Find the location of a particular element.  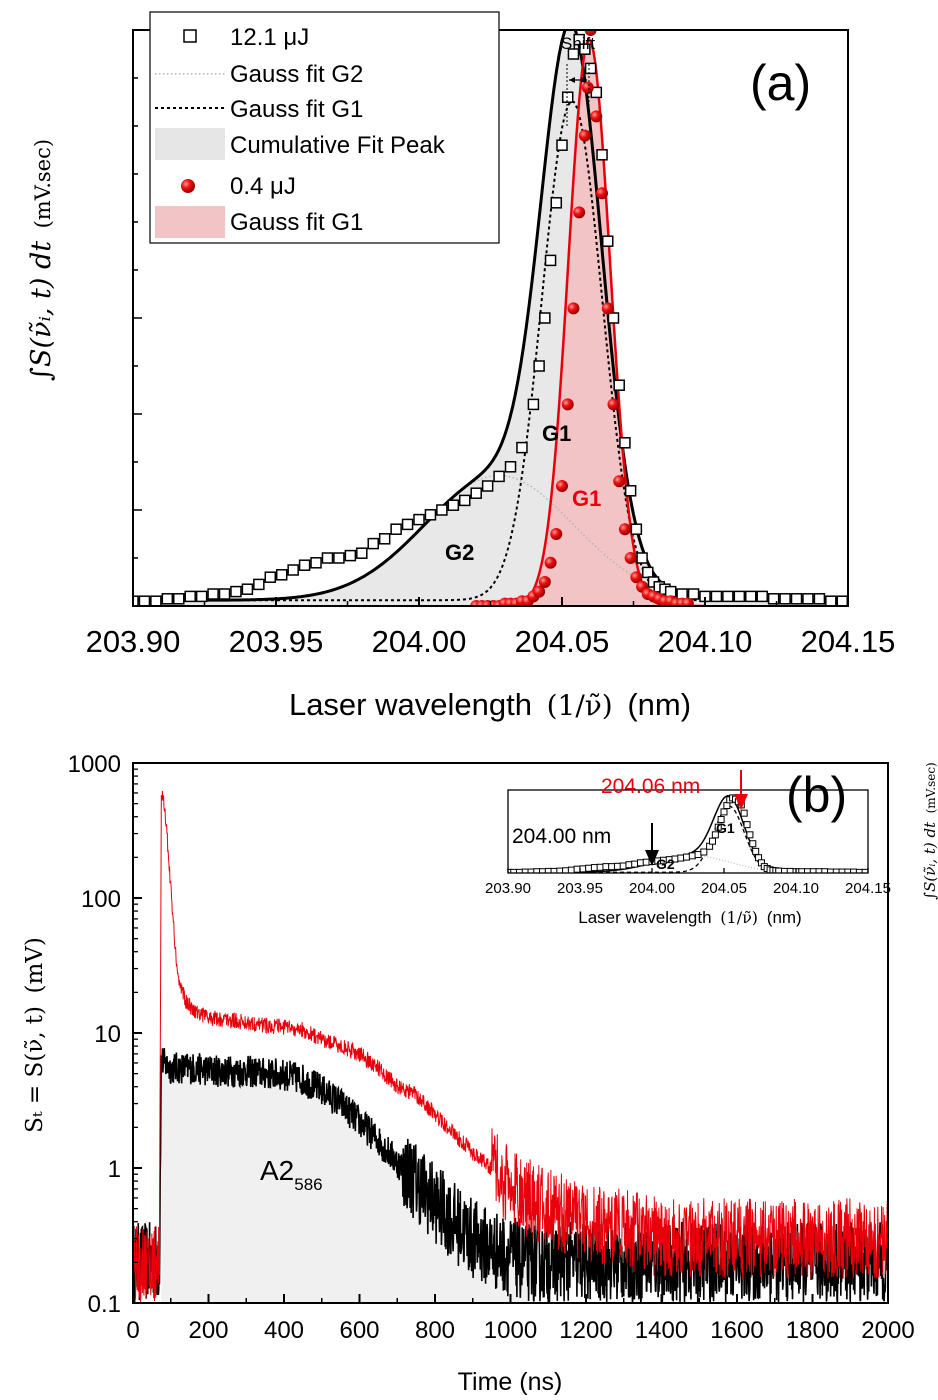

inset-x-tick-label: 204.00 is located at coordinates (652, 888).